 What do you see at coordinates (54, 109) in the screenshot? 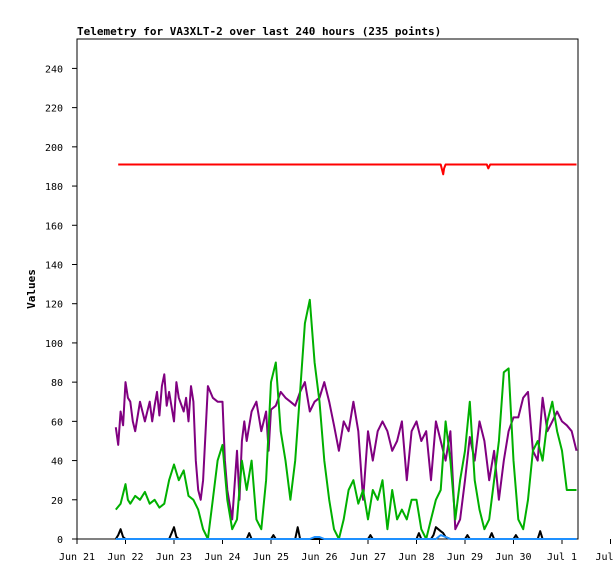
I see `y-tick-label: 220` at bounding box center [54, 109].